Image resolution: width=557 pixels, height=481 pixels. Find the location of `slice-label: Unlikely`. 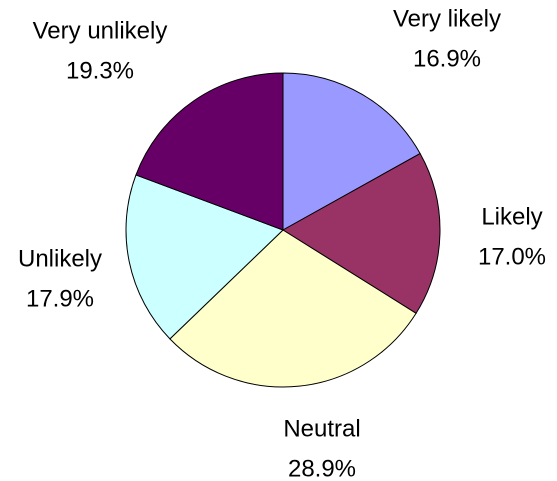

slice-label: Unlikely is located at coordinates (60, 258).